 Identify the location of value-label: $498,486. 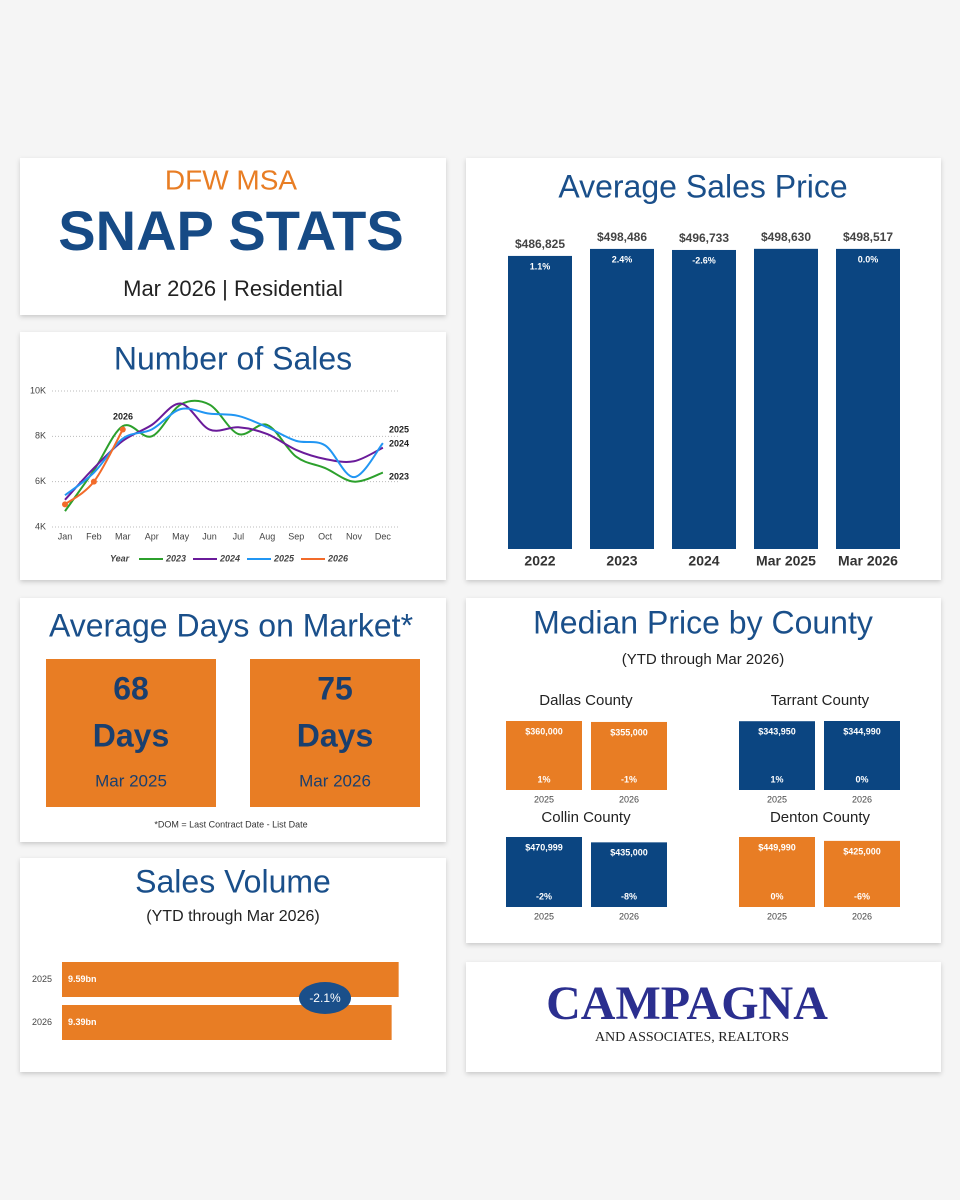
(622, 237).